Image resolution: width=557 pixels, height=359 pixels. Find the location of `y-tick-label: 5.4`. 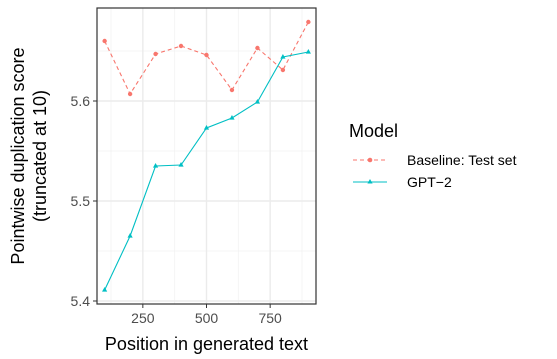

y-tick-label: 5.4 is located at coordinates (81, 301).